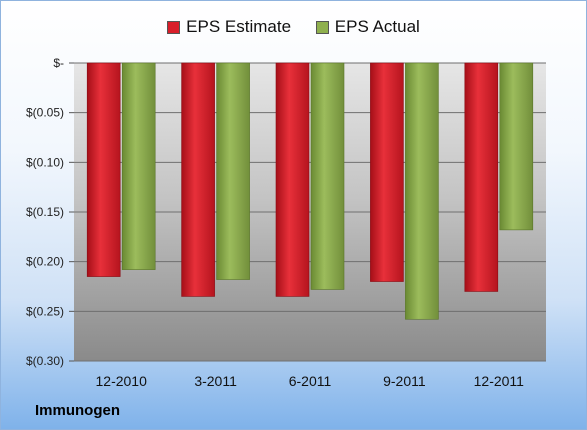 The height and width of the screenshot is (430, 587). Describe the element at coordinates (45, 212) in the screenshot. I see `y-tick-label: $(0.15)` at that location.